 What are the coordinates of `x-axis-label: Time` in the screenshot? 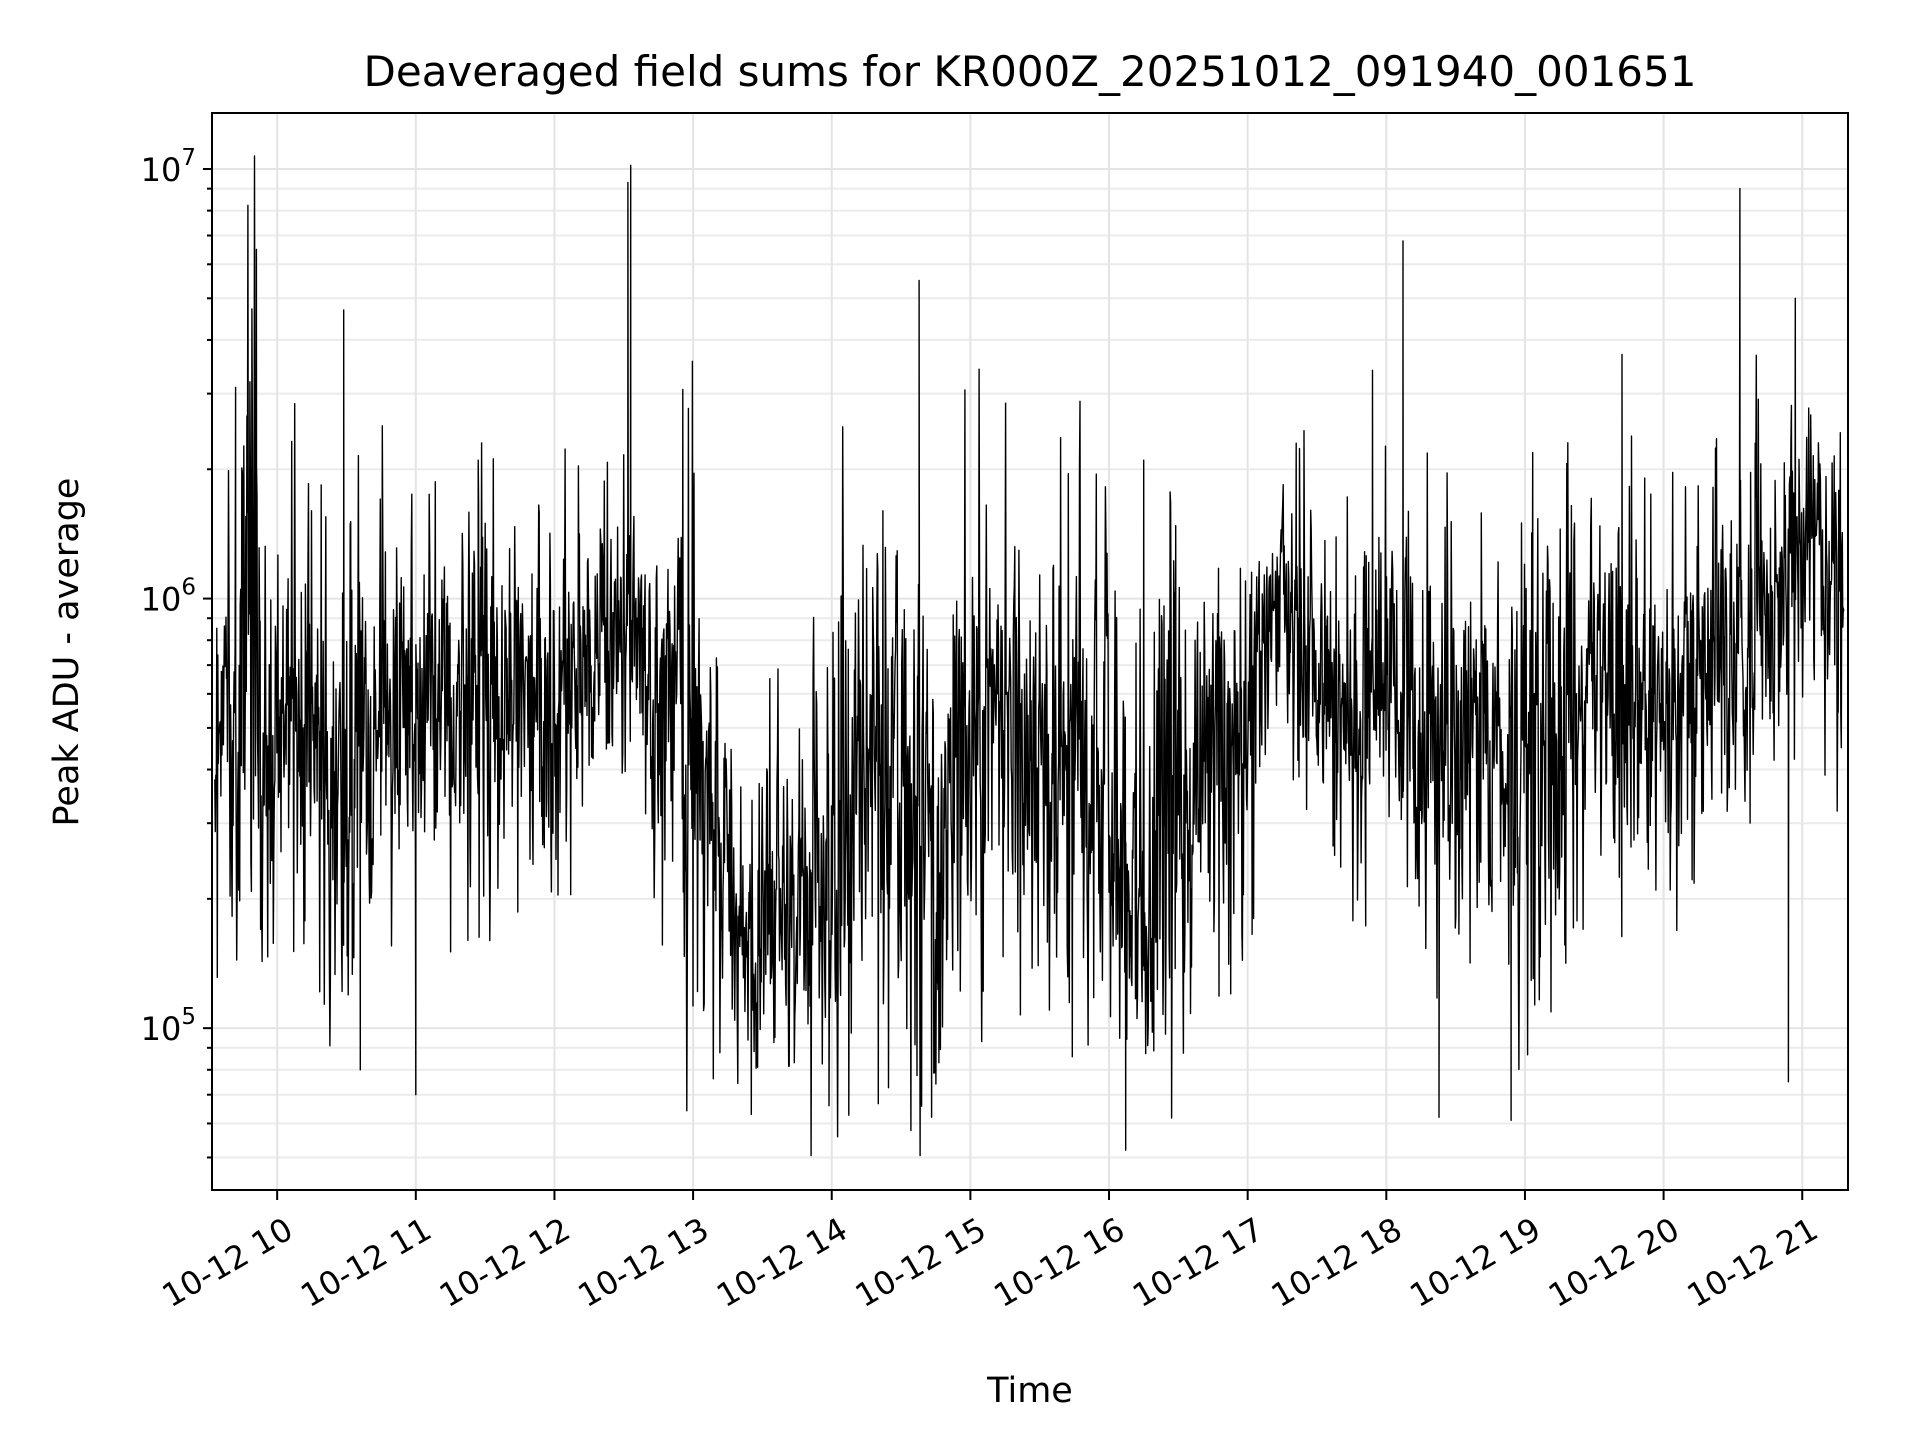 It's located at (1029, 1391).